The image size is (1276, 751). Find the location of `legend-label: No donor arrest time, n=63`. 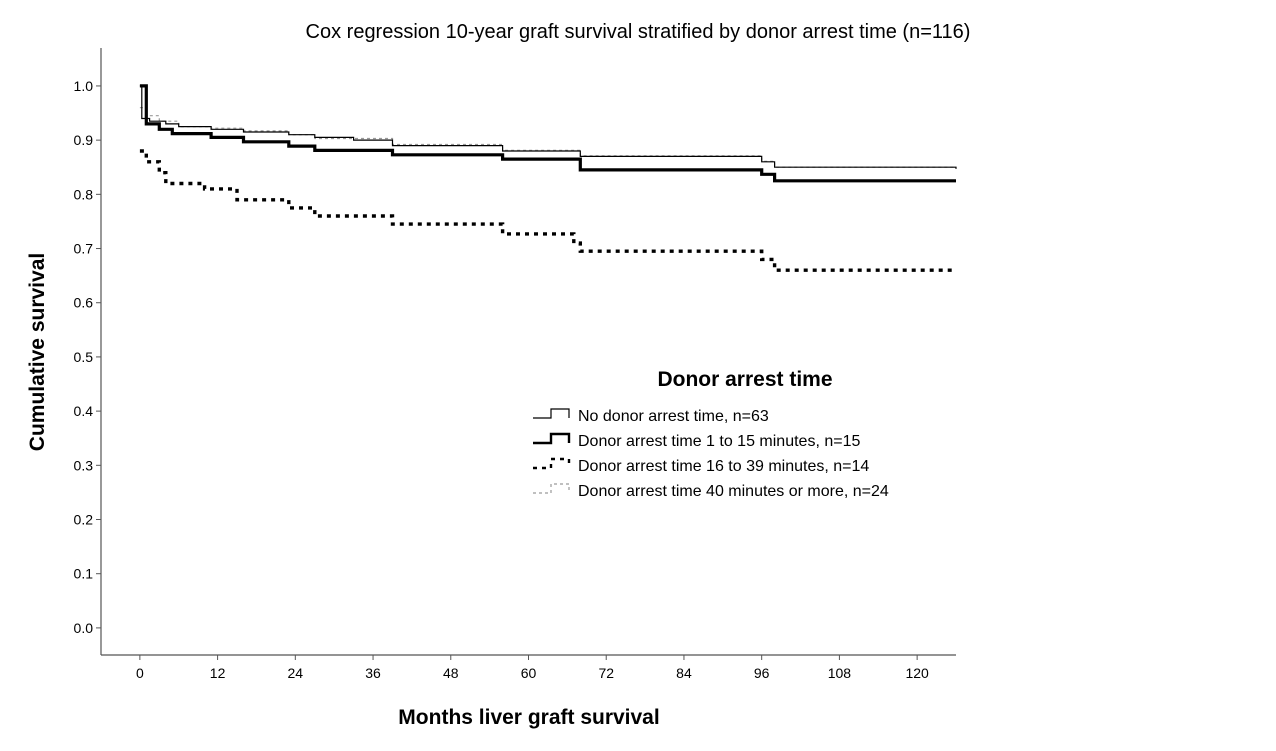

legend-label: No donor arrest time, n=63 is located at coordinates (673, 416).